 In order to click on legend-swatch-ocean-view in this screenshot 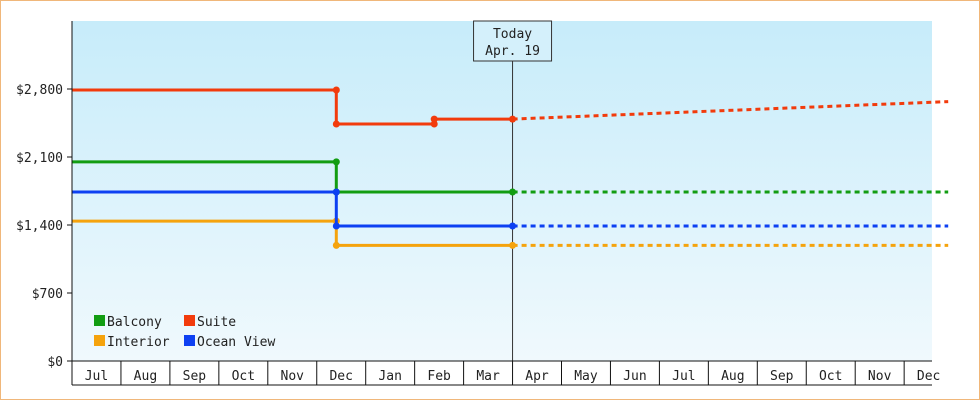, I will do `click(189, 340)`.